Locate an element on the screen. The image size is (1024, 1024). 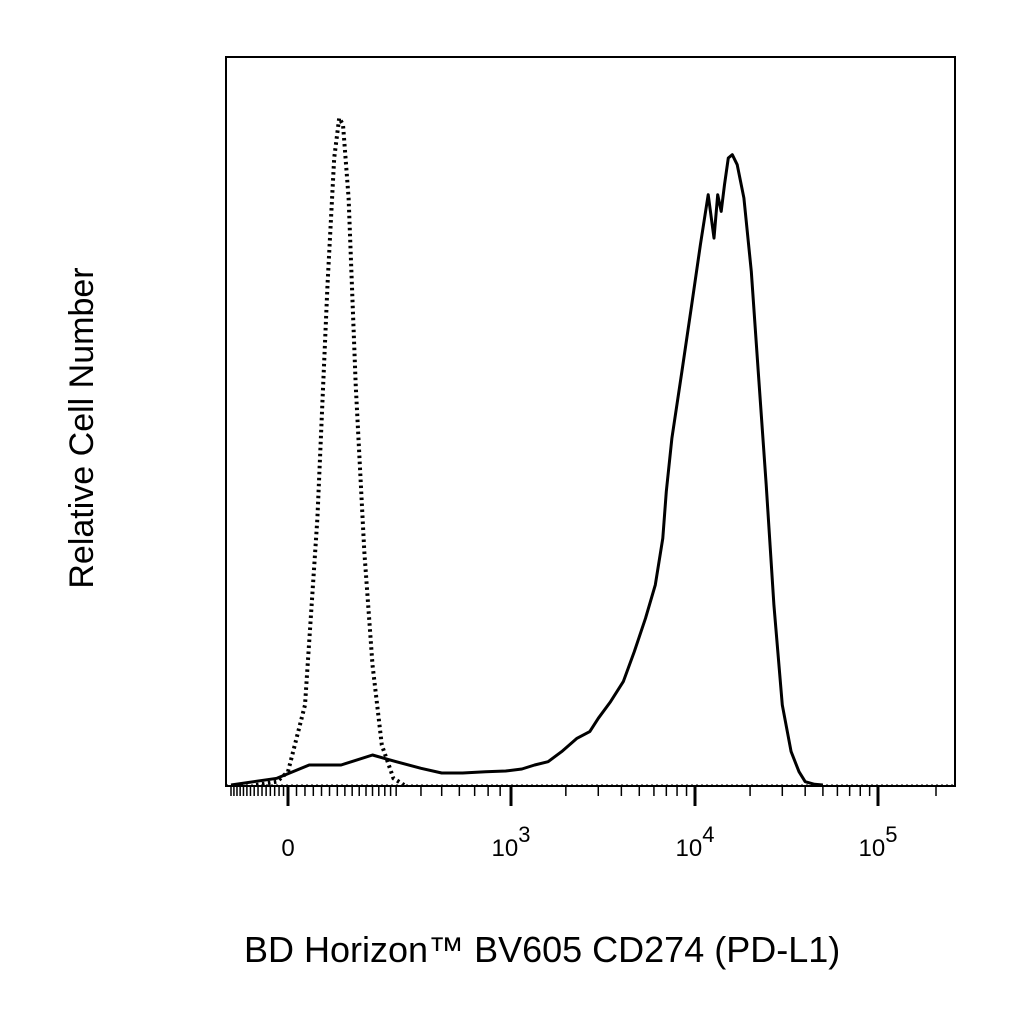
x-axis-ticks is located at coordinates (583, 796).